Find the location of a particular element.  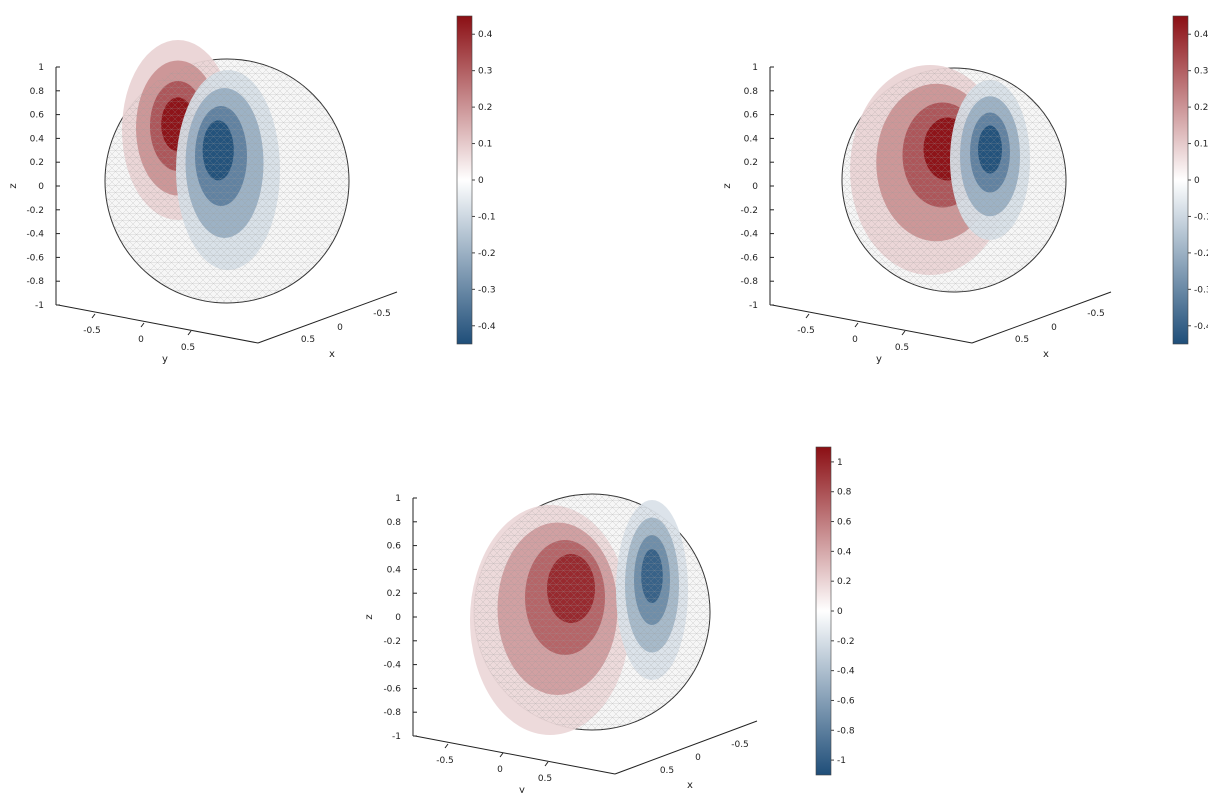

colorbar-tick-label: -0.3 is located at coordinates (1201, 290).